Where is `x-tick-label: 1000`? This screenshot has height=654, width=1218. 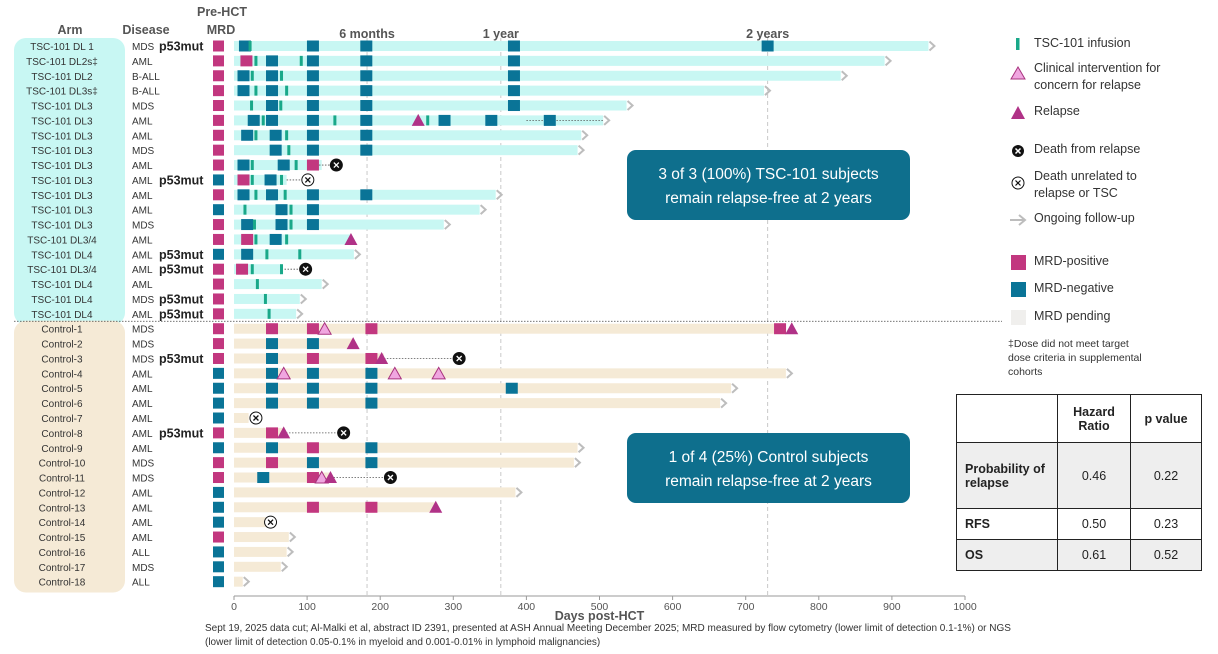
x-tick-label: 1000 is located at coordinates (965, 607).